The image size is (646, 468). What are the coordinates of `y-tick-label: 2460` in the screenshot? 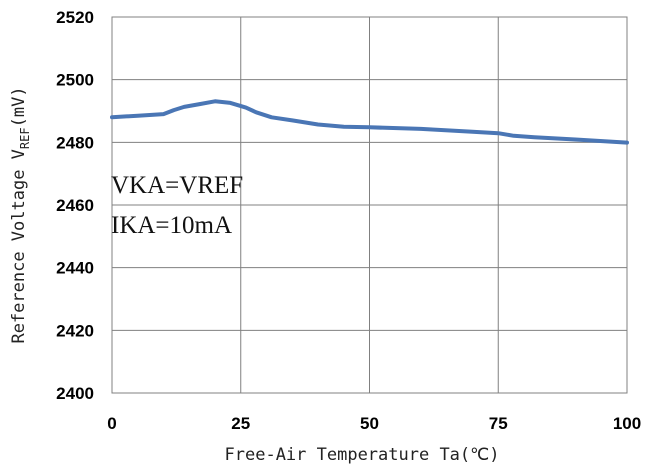 It's located at (75, 205).